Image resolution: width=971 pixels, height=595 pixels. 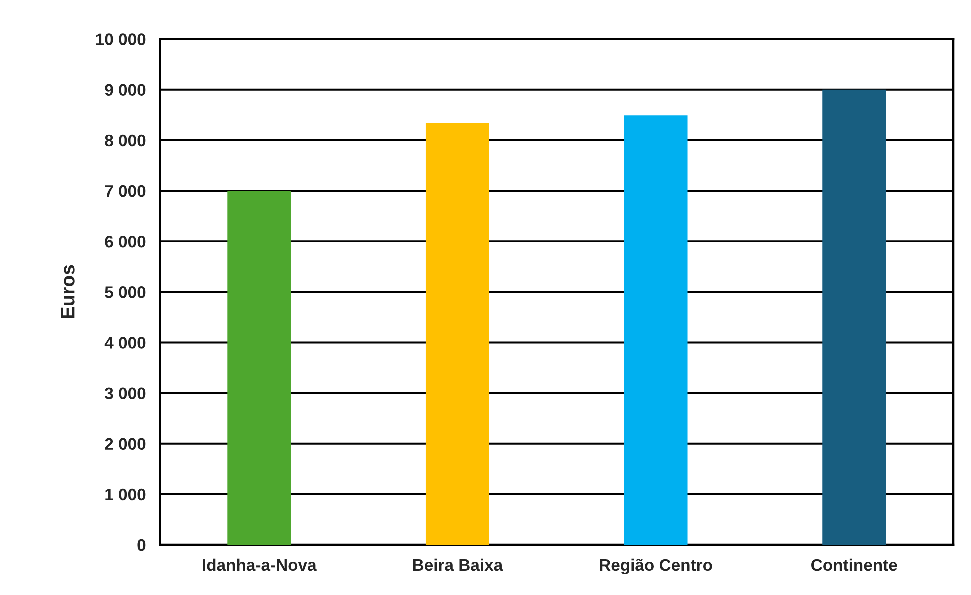 I want to click on y-tick-label: 2 000, so click(x=125, y=444).